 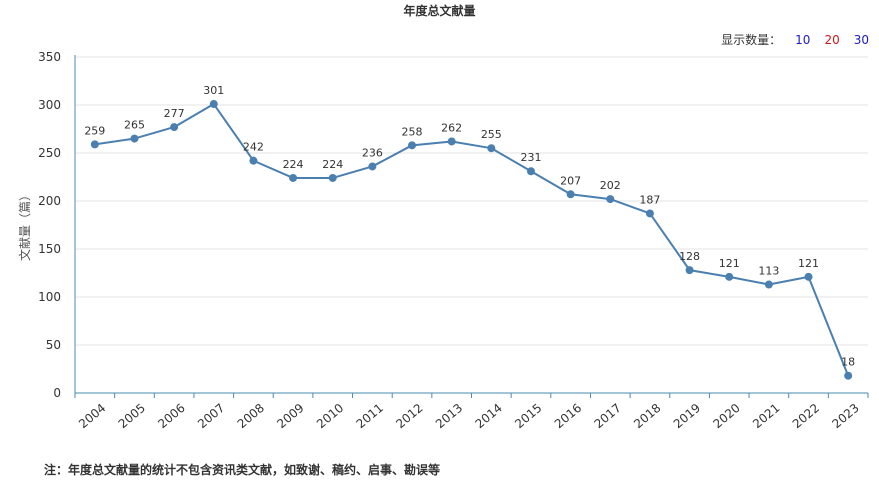 I want to click on chart-title: 年度总文献量, so click(x=439, y=11).